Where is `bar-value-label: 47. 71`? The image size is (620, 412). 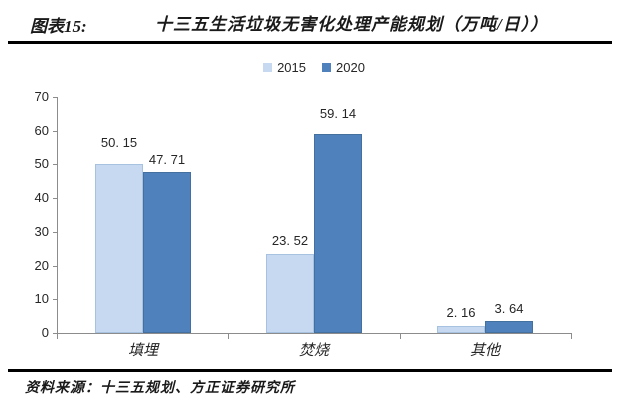
bar-value-label: 47. 71 is located at coordinates (167, 159).